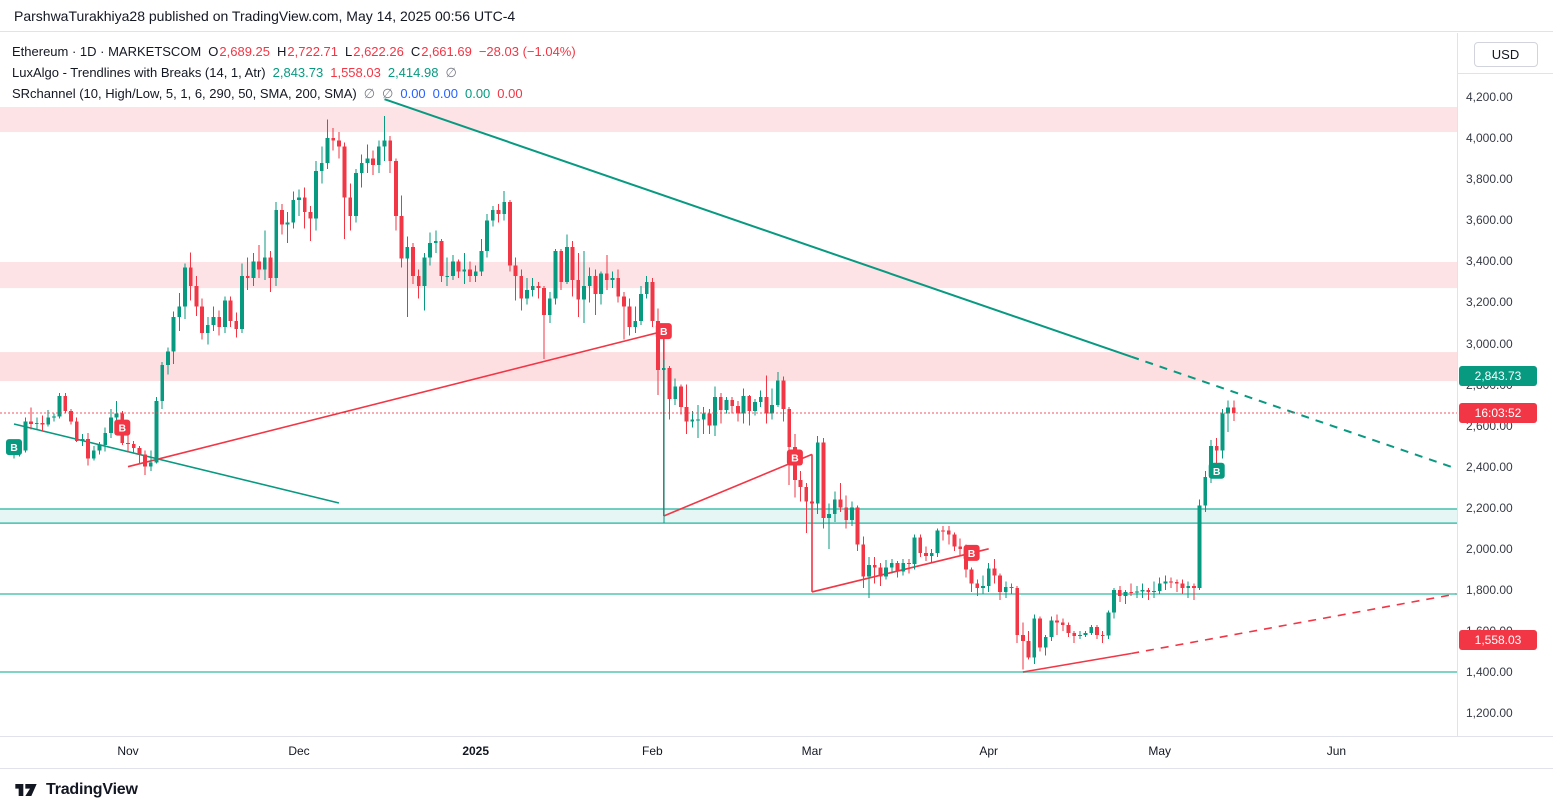  Describe the element at coordinates (1489, 97) in the screenshot. I see `price-axis-label: 4,200.00` at that location.